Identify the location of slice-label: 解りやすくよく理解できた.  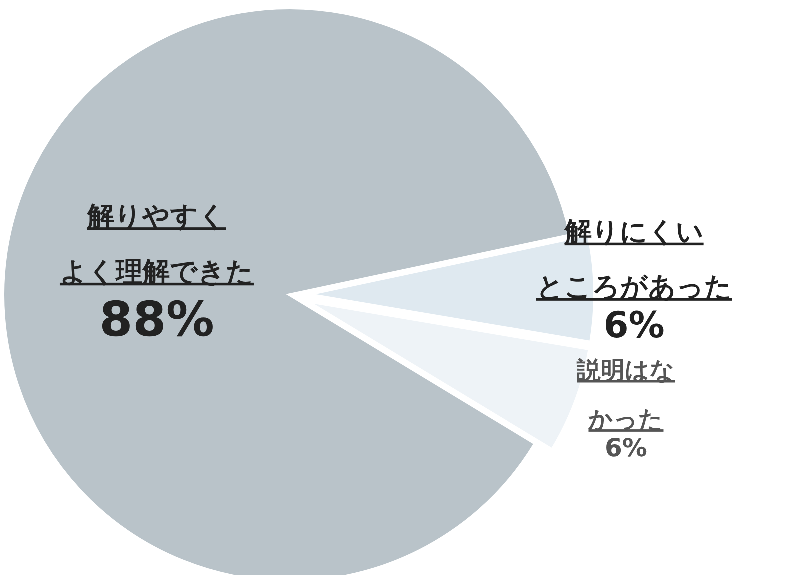
(157, 245).